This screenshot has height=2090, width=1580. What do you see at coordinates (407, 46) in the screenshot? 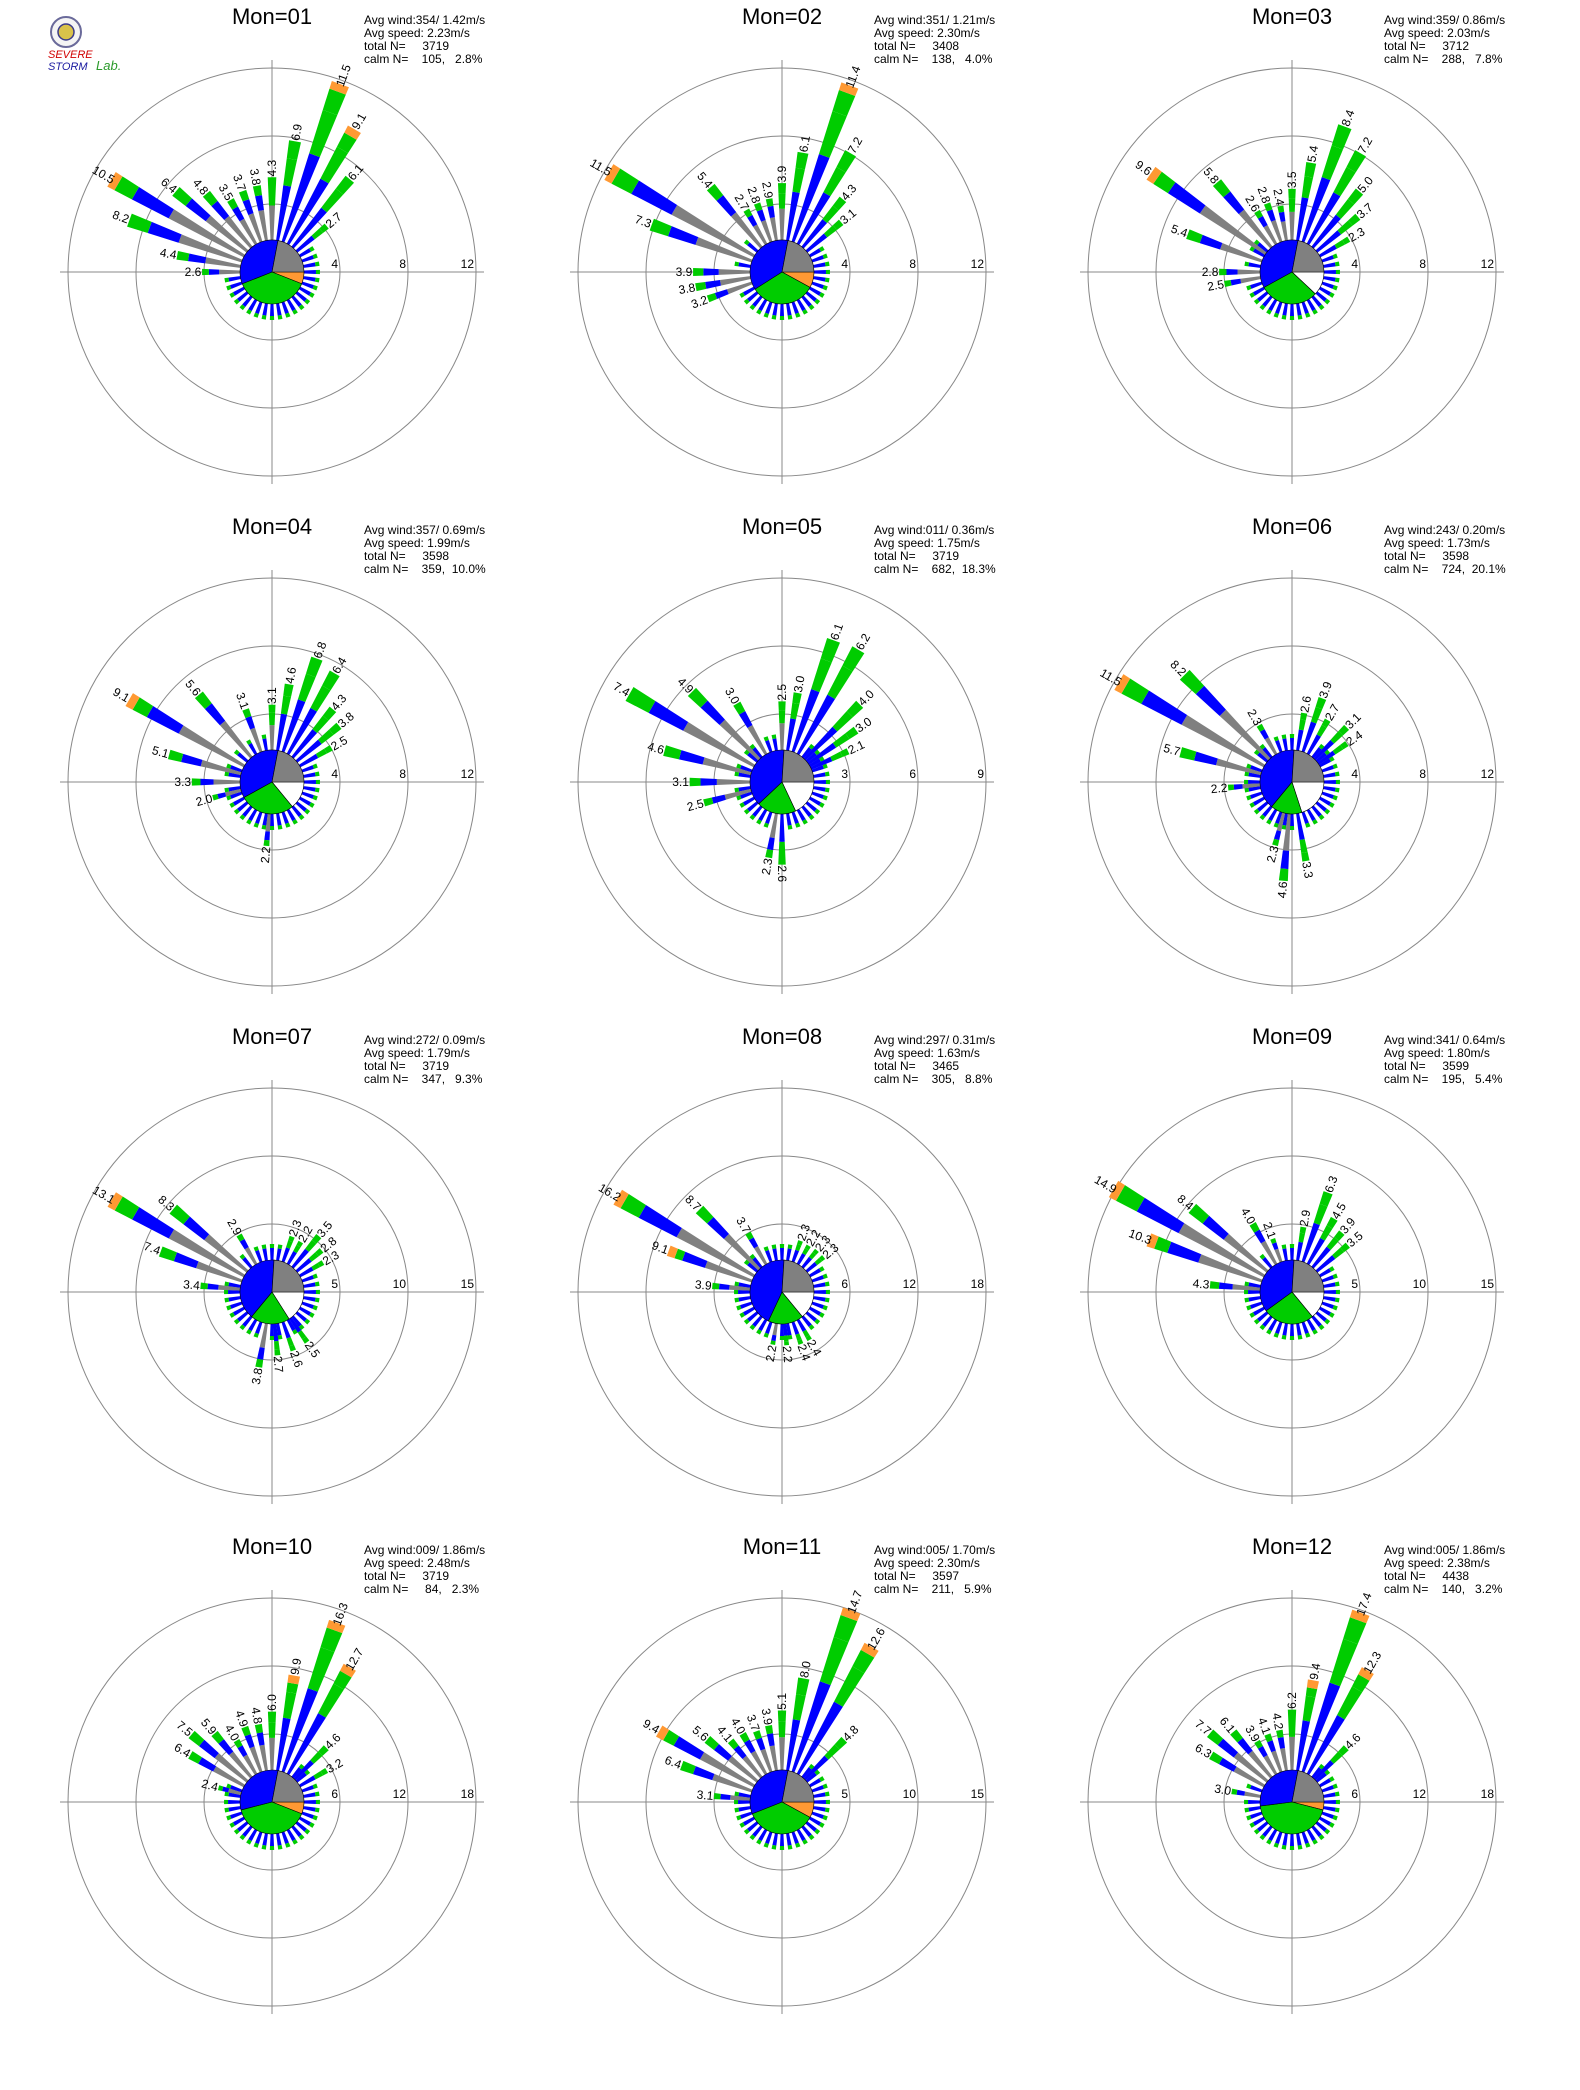
I see `wind-stat-line: total N= 3719` at bounding box center [407, 46].